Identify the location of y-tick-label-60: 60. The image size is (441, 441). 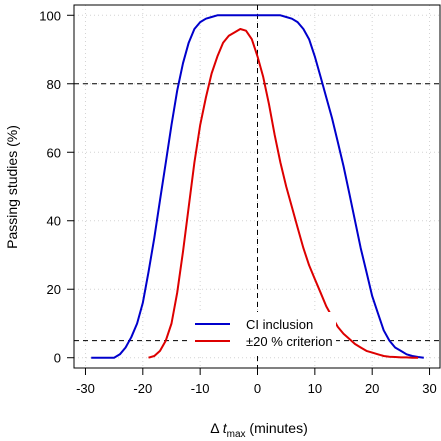
(54, 152).